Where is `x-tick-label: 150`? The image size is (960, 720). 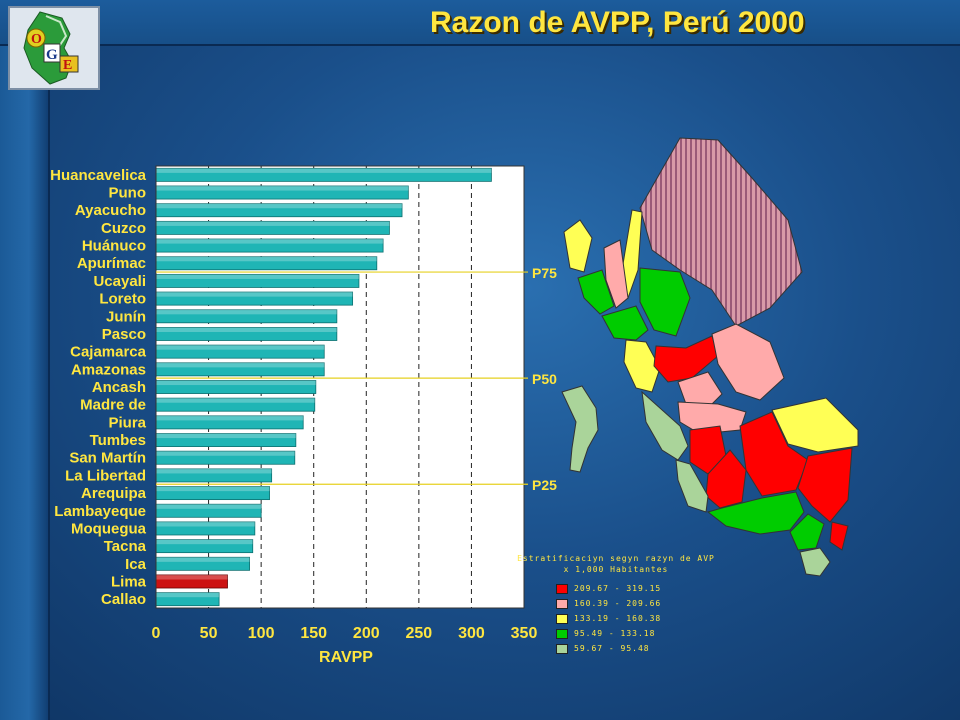 x-tick-label: 150 is located at coordinates (313, 633).